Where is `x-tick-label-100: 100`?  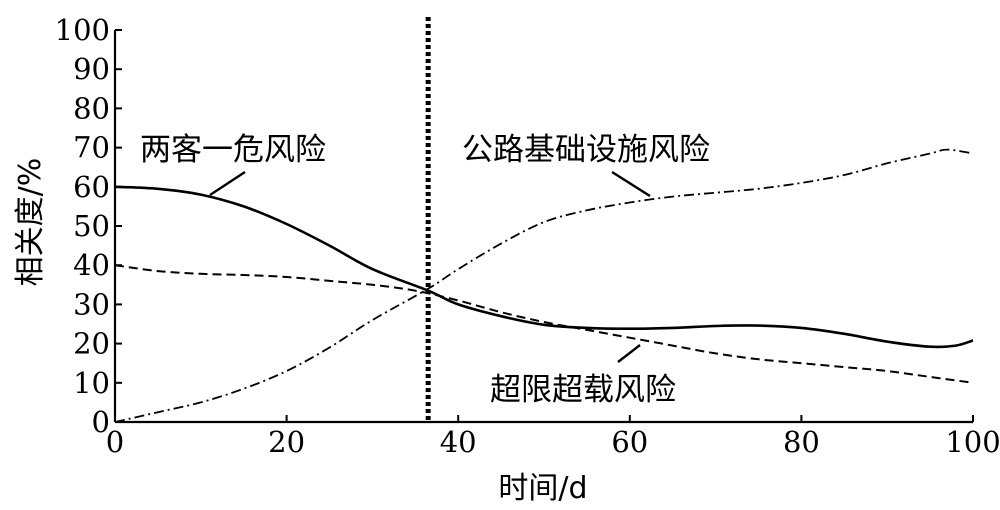
x-tick-label-100: 100 is located at coordinates (972, 442).